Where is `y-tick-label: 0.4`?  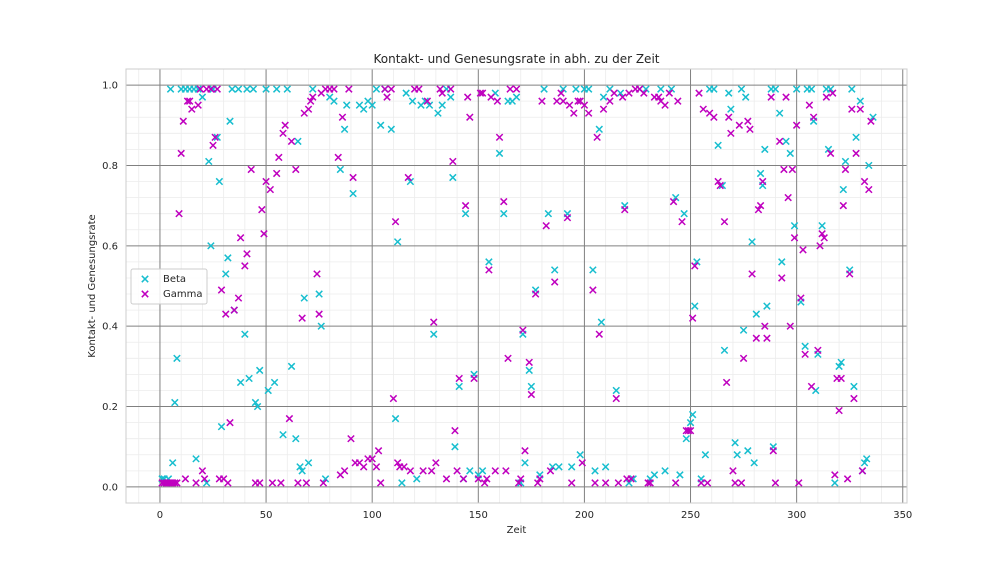
y-tick-label: 0.4 is located at coordinates (110, 327).